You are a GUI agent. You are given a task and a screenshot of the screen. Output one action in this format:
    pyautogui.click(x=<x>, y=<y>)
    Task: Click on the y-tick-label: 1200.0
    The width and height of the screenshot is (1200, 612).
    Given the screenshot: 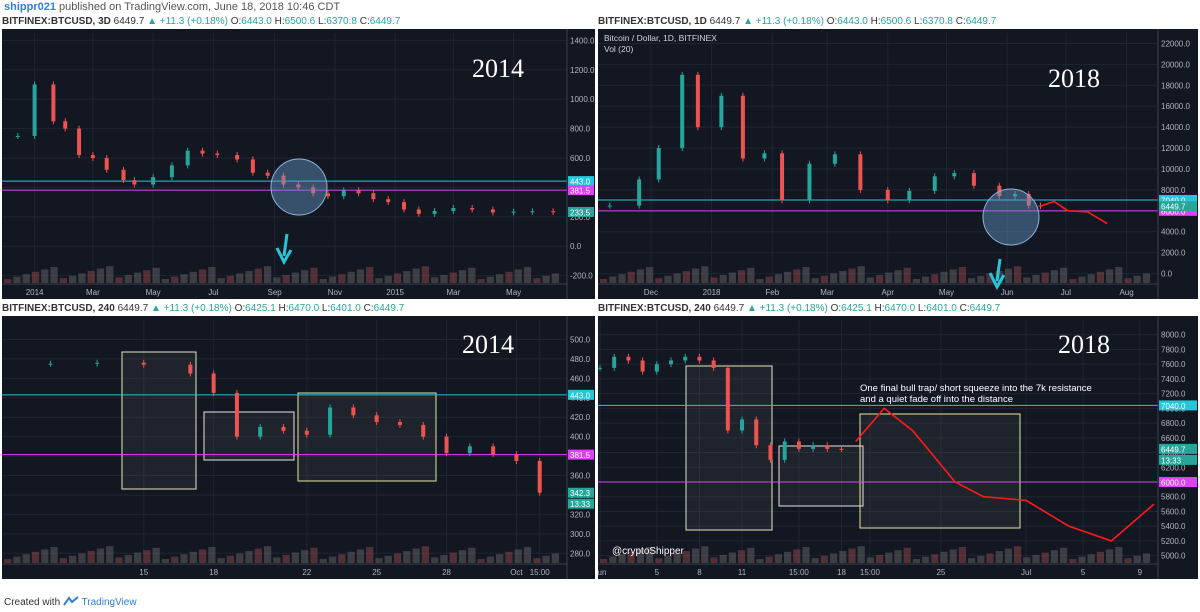 What is the action you would take?
    pyautogui.click(x=582, y=70)
    